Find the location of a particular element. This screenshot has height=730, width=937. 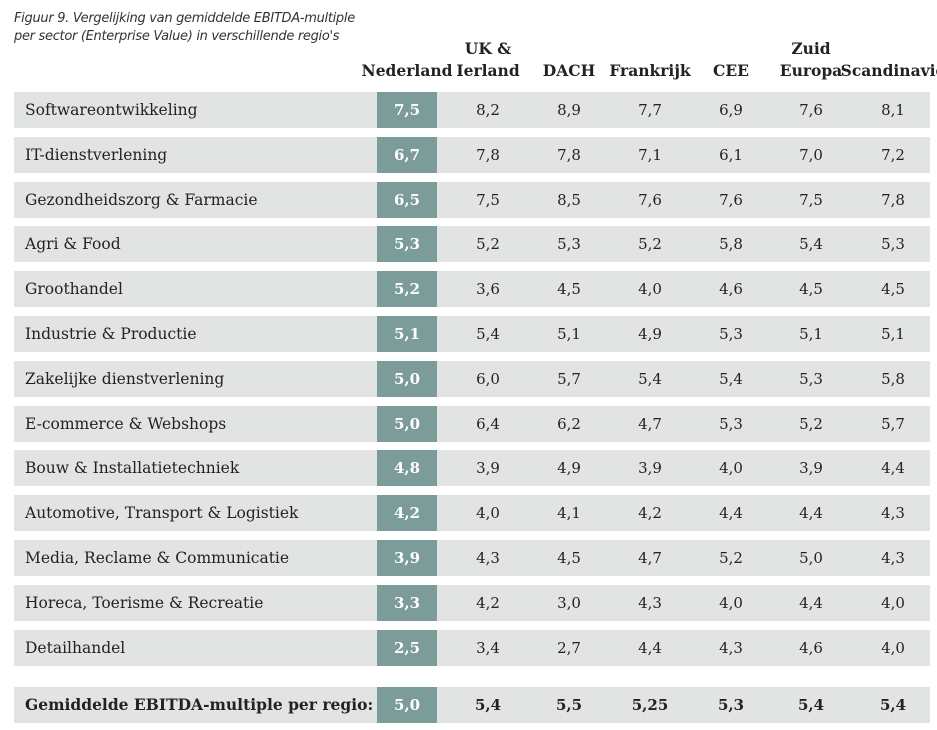

row-label: Gemiddelde EBITDA-multiple per regio: is located at coordinates (199, 704).